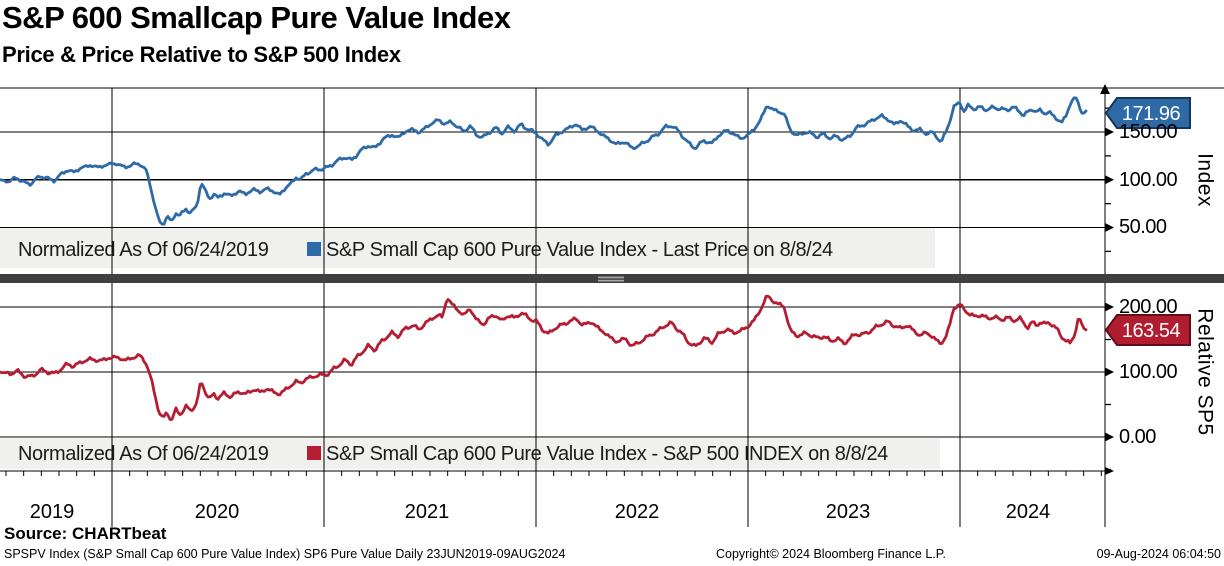  I want to click on xtick-2020: 2020, so click(217, 512).